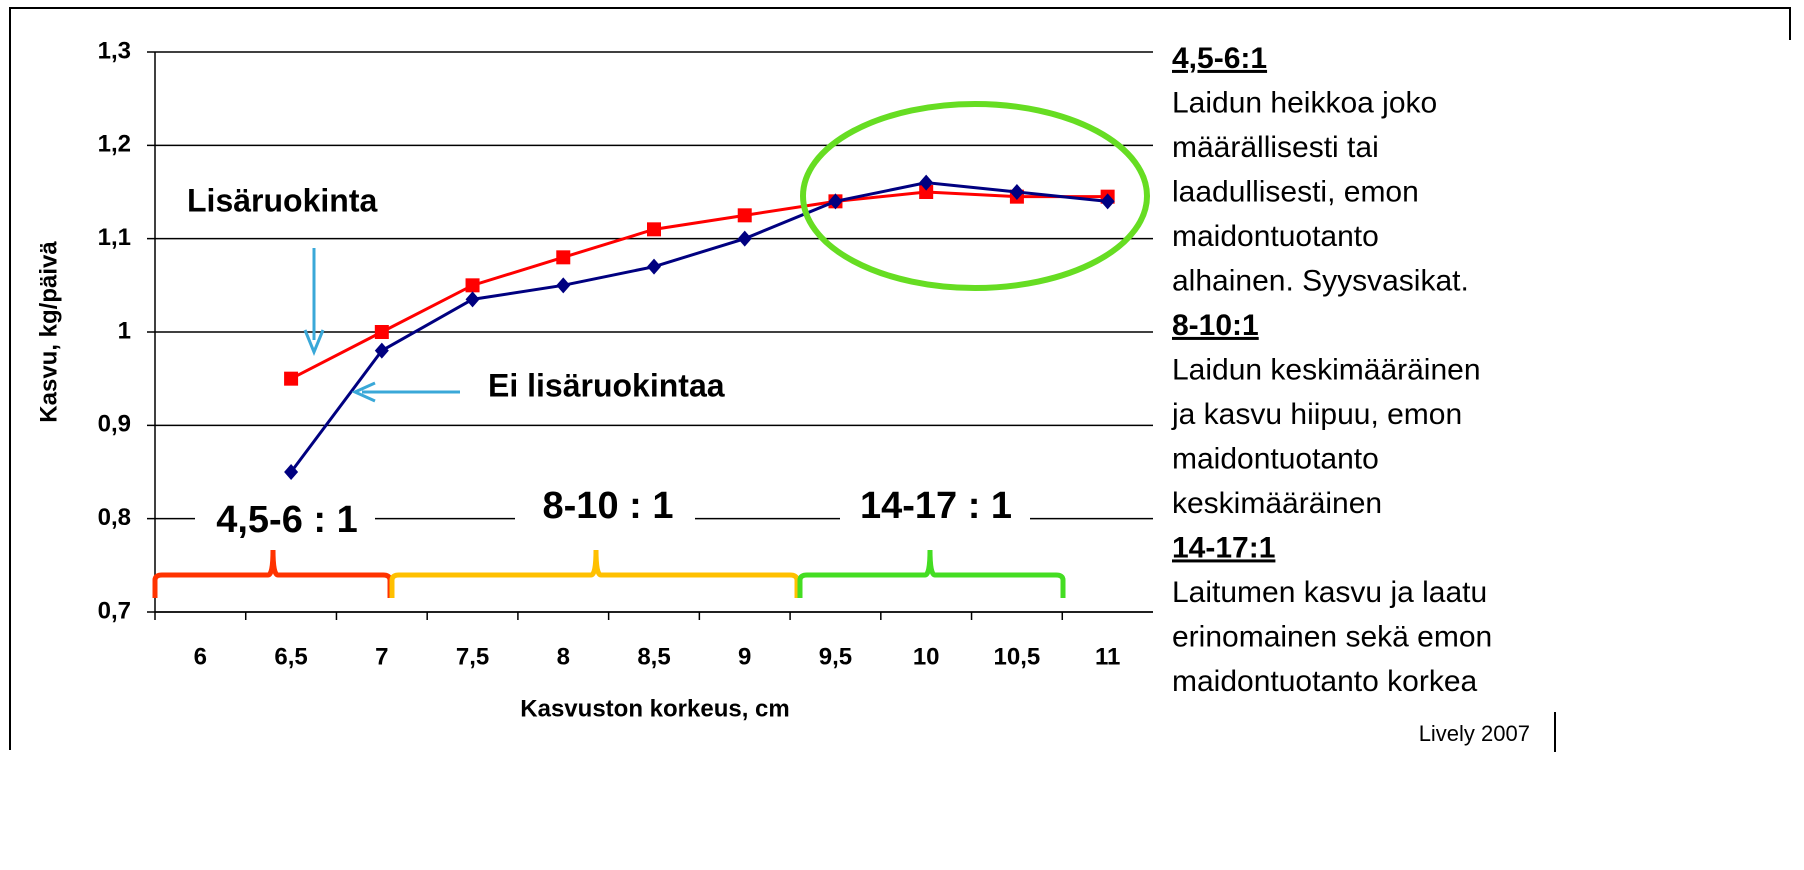 The height and width of the screenshot is (870, 1804). Describe the element at coordinates (1325, 681) in the screenshot. I see `note-line: maidontuotanto korkea` at that location.